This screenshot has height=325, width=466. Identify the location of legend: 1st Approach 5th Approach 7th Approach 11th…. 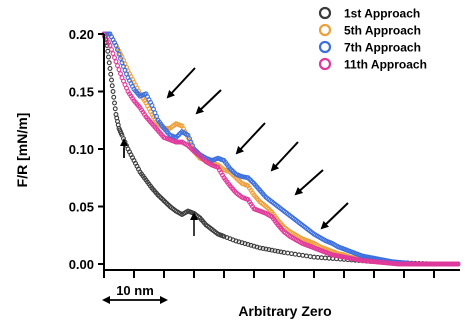
(372, 39).